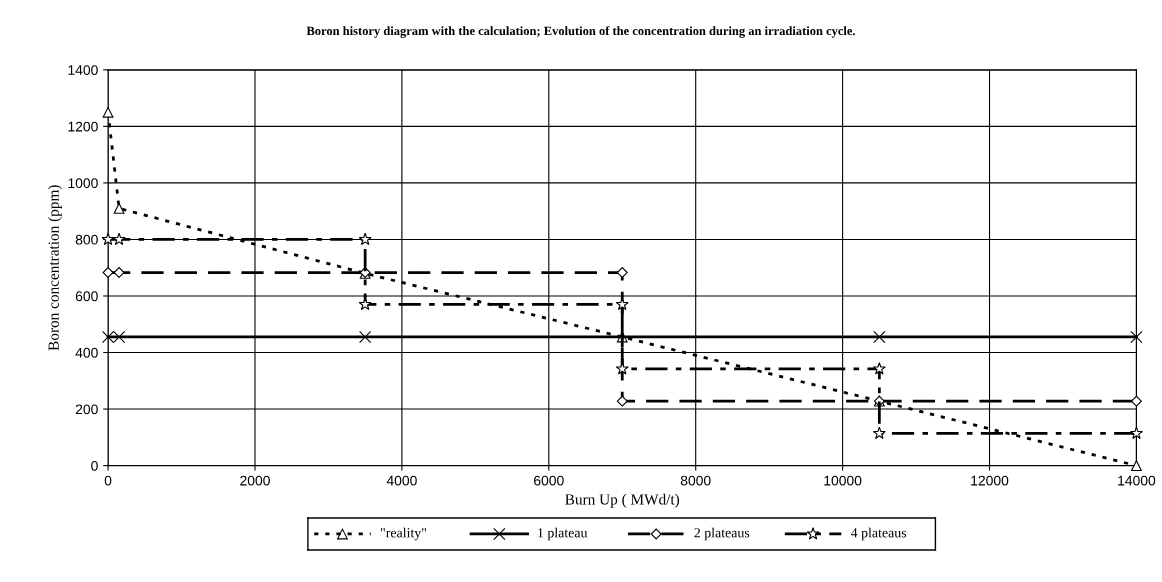  I want to click on chart-title: Boron history diagram with the calculation; Evolution of the concentration during an irradiation cycle., so click(580, 32).